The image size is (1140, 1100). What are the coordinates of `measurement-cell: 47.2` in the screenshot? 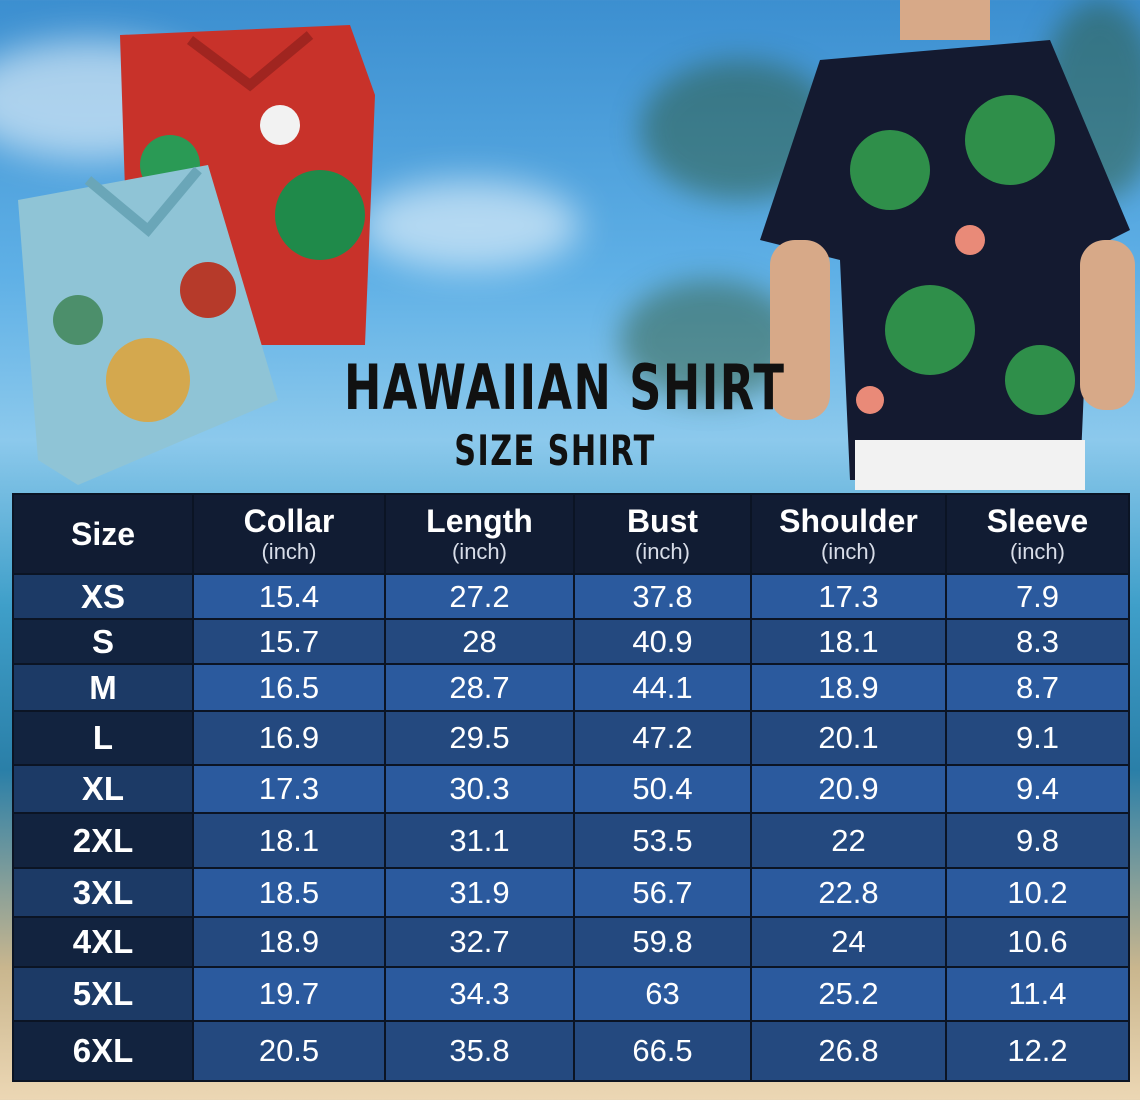 It's located at (662, 738).